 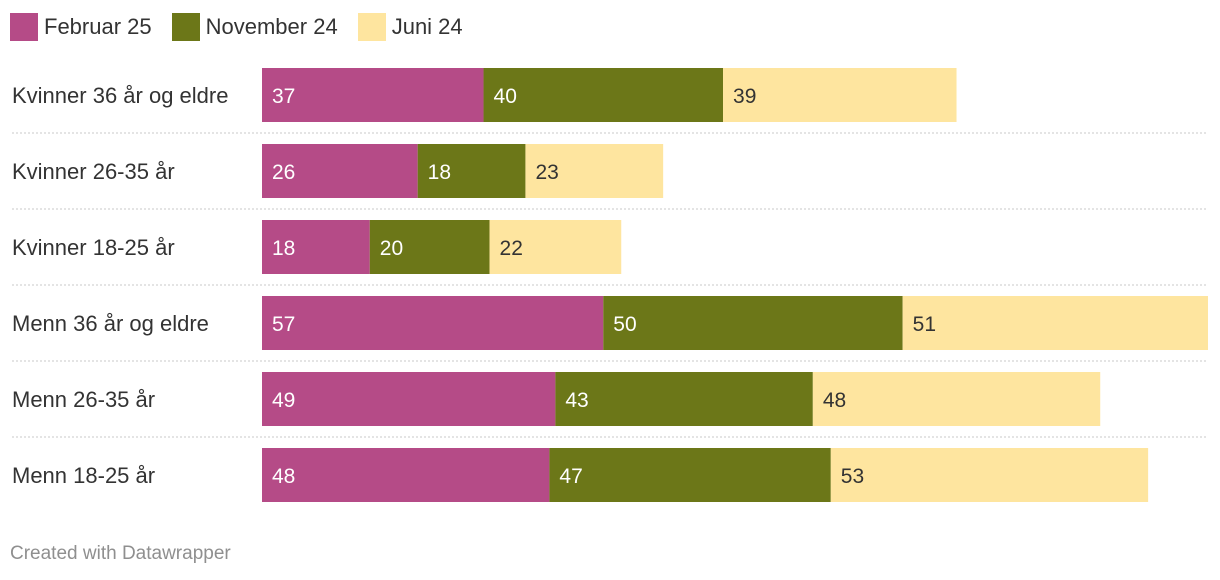 What do you see at coordinates (427, 26) in the screenshot?
I see `legend-label-juni-24: Juni 24` at bounding box center [427, 26].